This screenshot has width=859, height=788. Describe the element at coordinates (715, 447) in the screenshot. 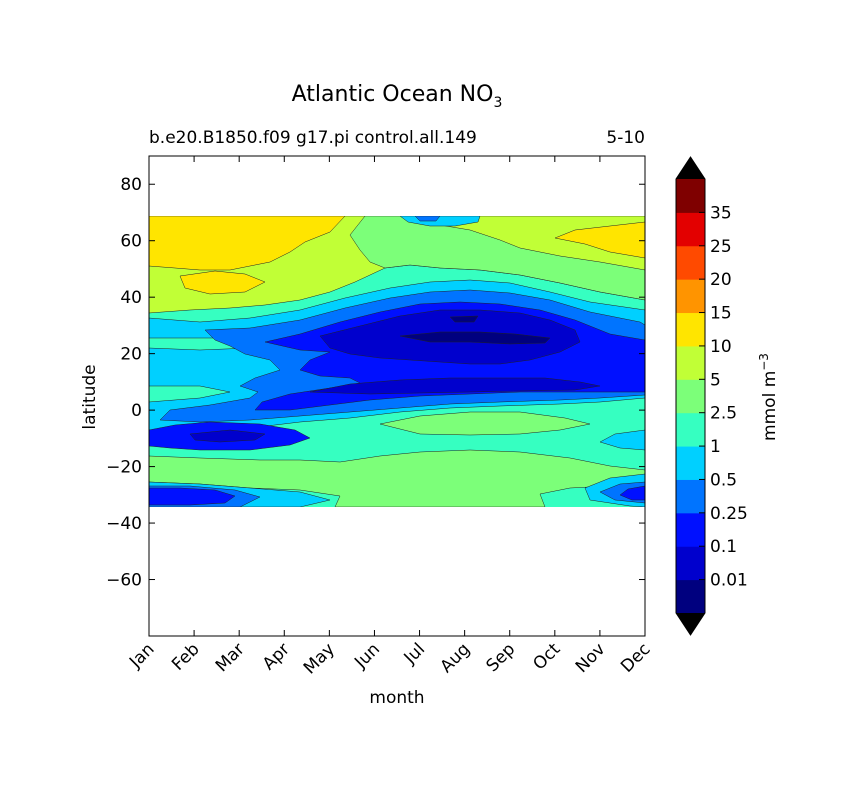

I see `colorbar-tick-label: 1` at that location.